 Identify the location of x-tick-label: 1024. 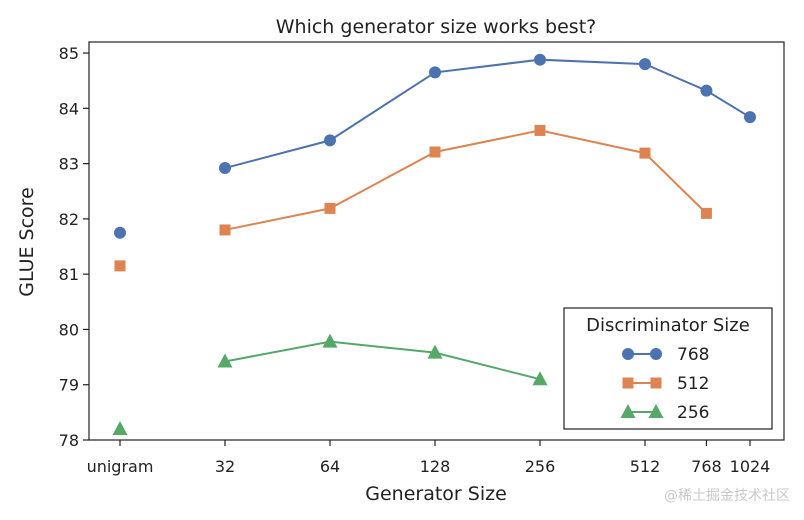
(750, 466).